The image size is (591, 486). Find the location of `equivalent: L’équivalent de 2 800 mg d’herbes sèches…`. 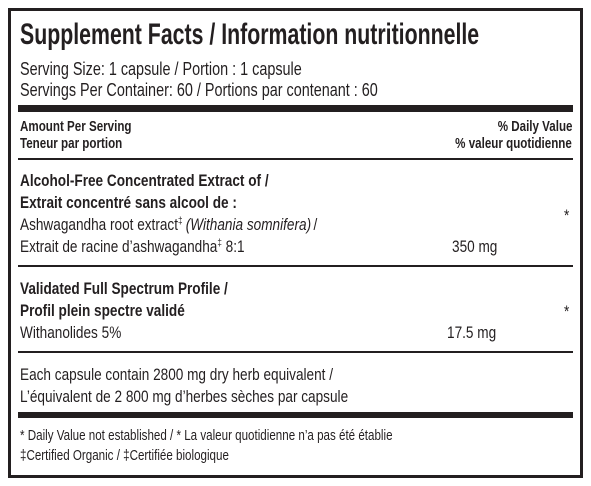

equivalent: L’équivalent de 2 800 mg d’herbes sèches… is located at coordinates (225, 396).